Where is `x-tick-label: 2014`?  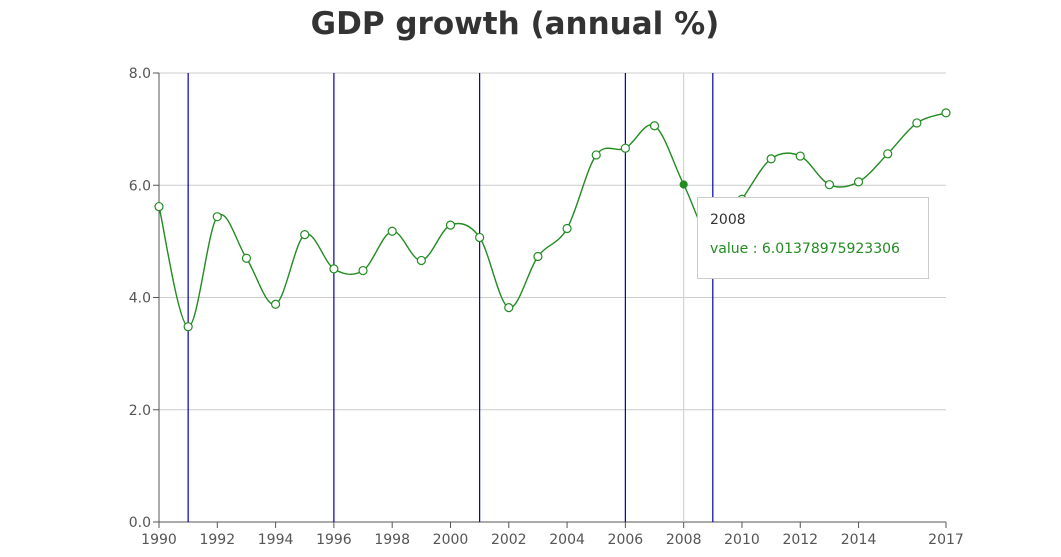
x-tick-label: 2014 is located at coordinates (859, 540).